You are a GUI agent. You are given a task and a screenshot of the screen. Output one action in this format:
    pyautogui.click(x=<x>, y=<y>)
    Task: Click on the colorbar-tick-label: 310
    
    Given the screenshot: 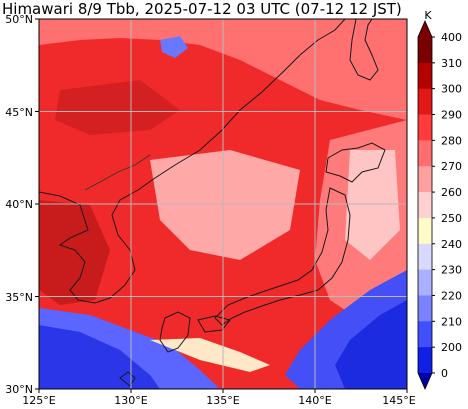 What is the action you would take?
    pyautogui.click(x=451, y=63)
    